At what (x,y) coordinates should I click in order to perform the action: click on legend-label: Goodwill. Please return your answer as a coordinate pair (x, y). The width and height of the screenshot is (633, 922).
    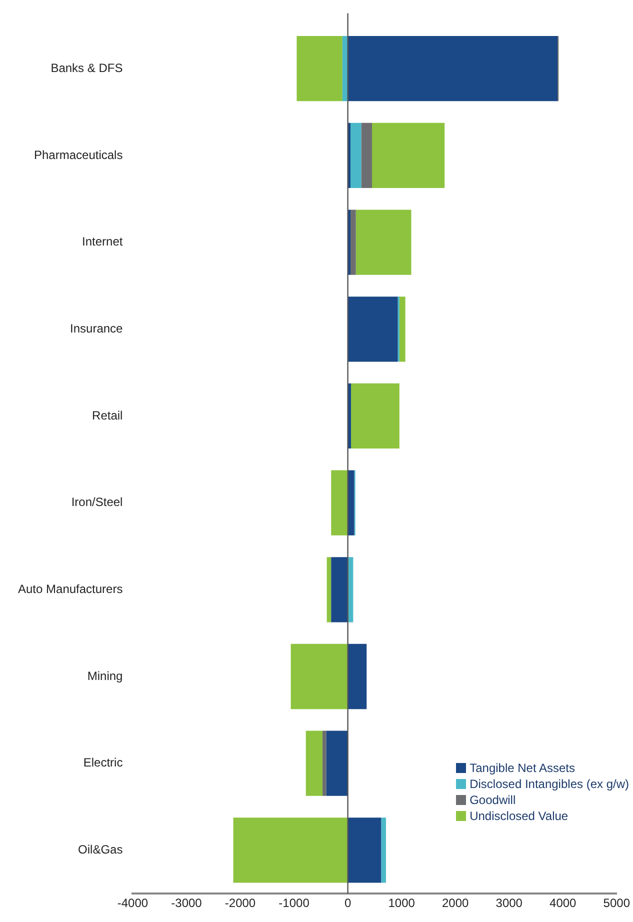
    Looking at the image, I should click on (493, 800).